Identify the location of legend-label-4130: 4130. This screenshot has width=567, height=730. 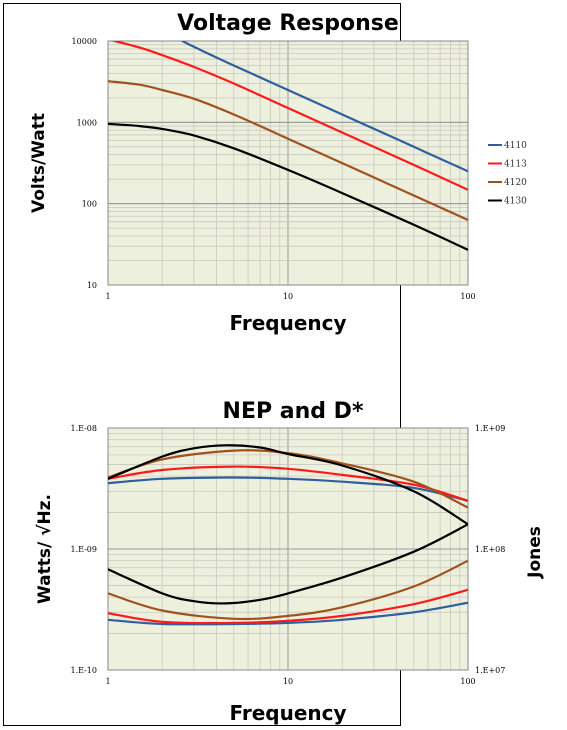
(515, 202).